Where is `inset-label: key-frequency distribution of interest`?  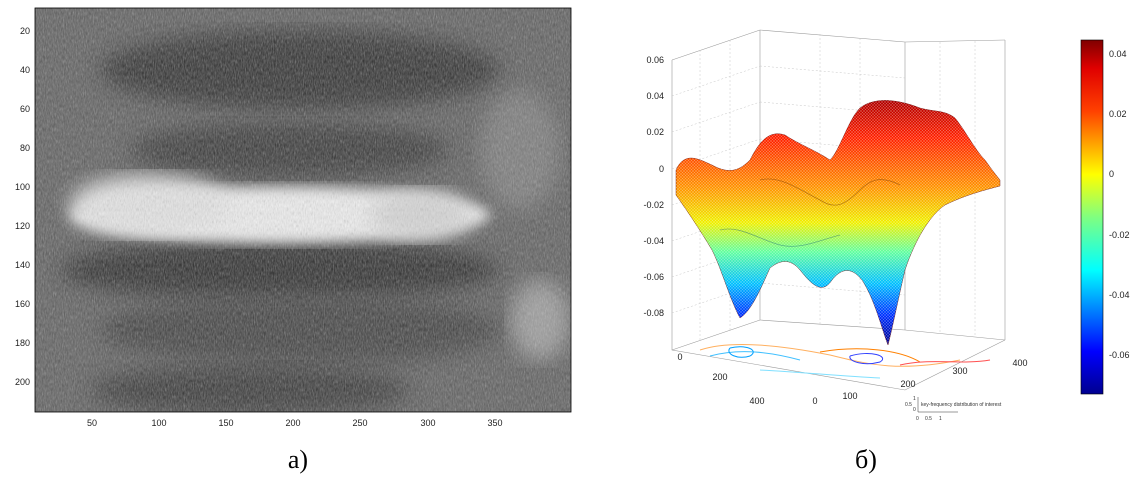
inset-label: key-frequency distribution of interest is located at coordinates (961, 405).